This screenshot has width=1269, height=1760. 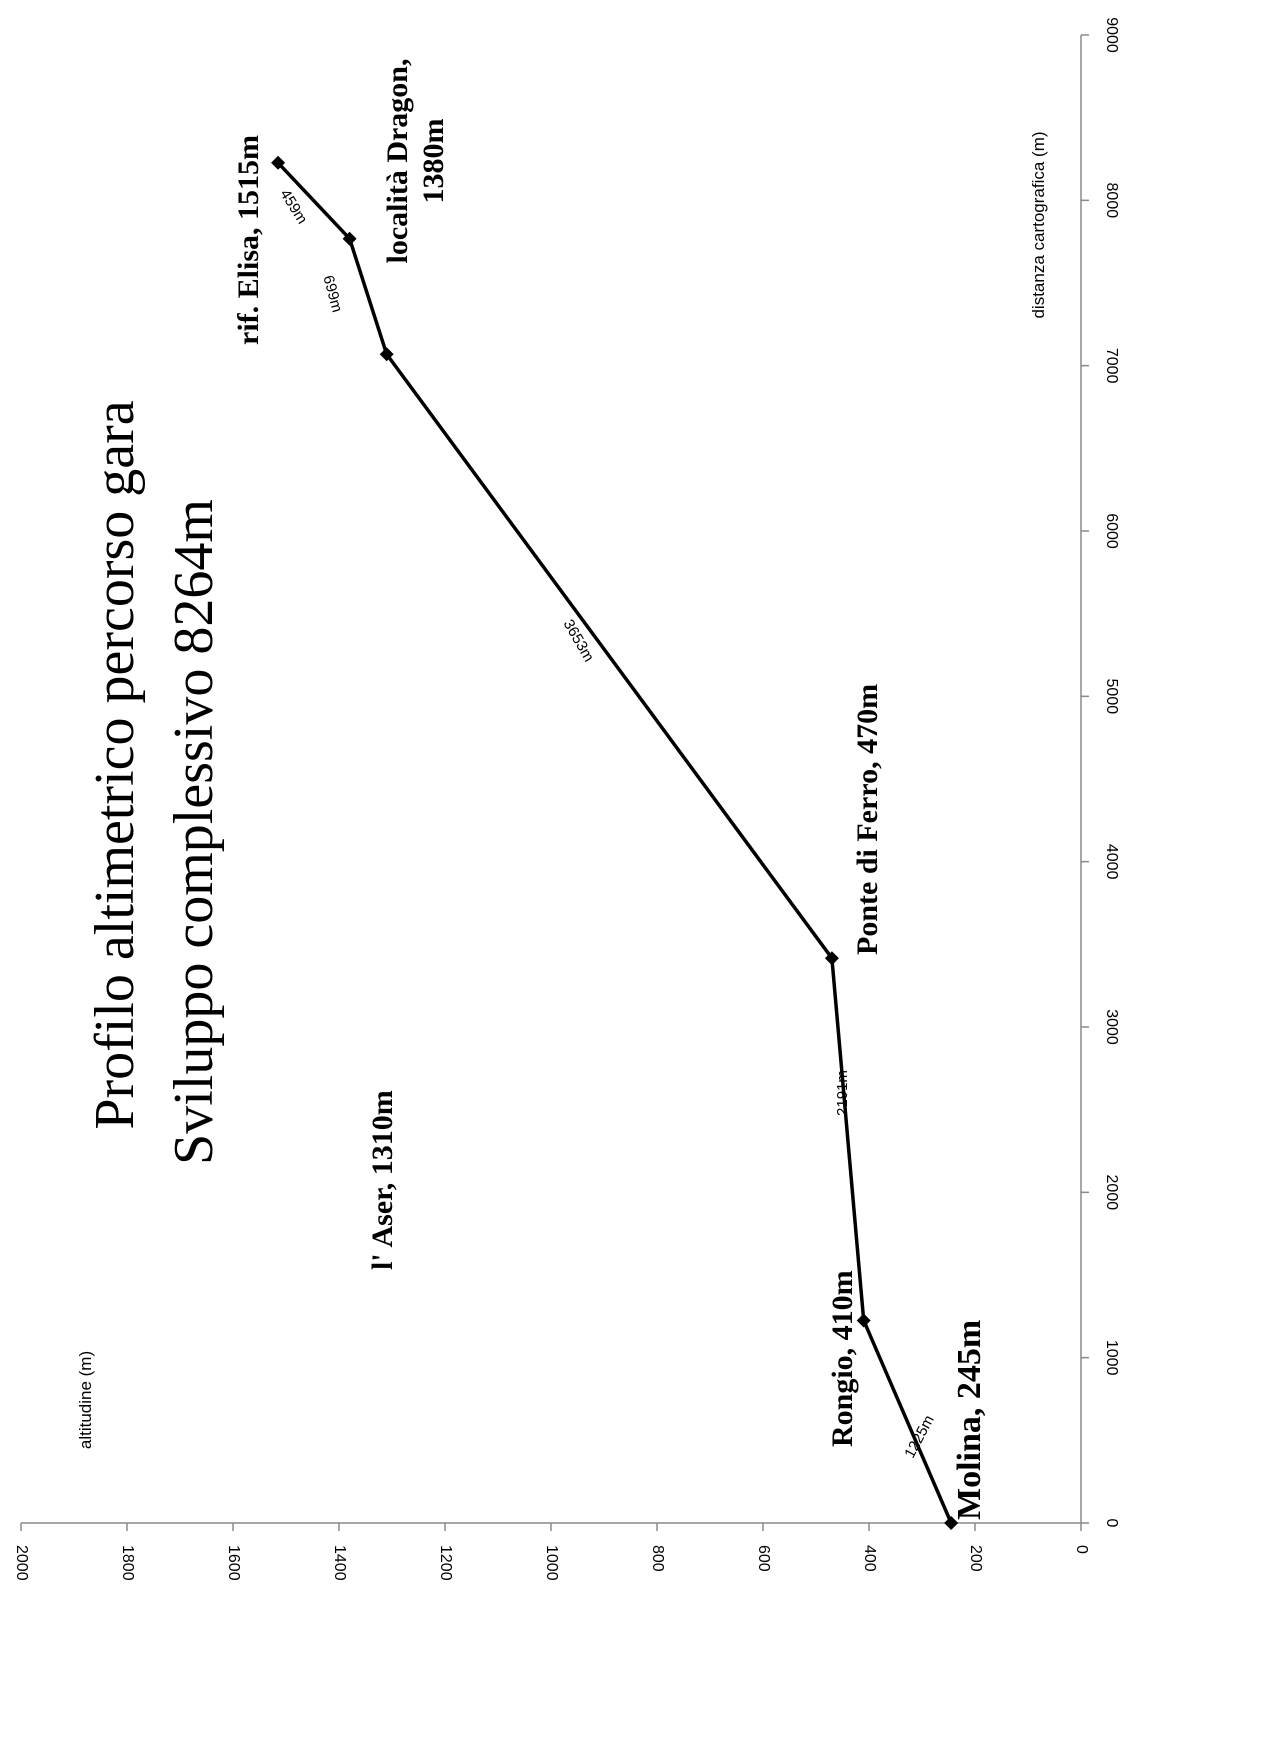 I want to click on point-label: Rongio, 410m, so click(x=842, y=1358).